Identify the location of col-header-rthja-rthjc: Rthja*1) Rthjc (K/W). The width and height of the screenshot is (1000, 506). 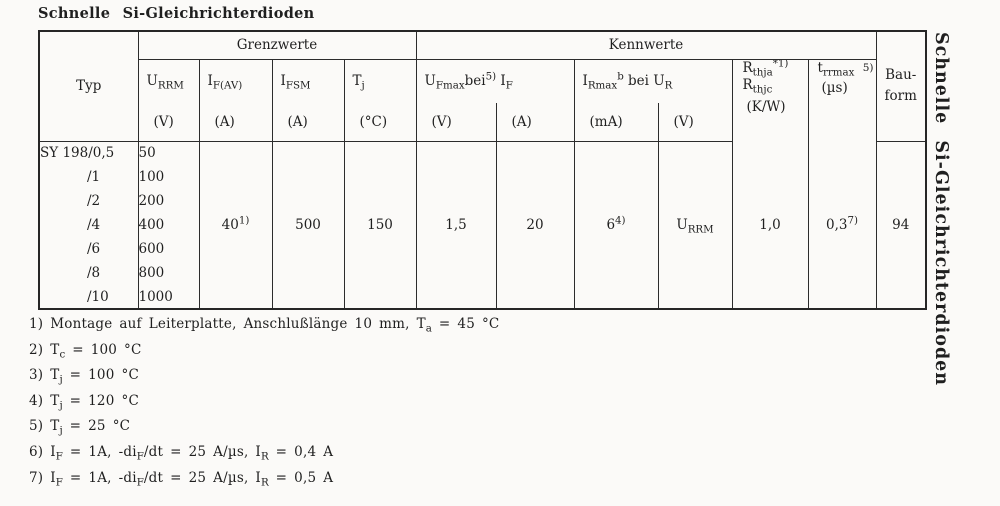
(770, 99).